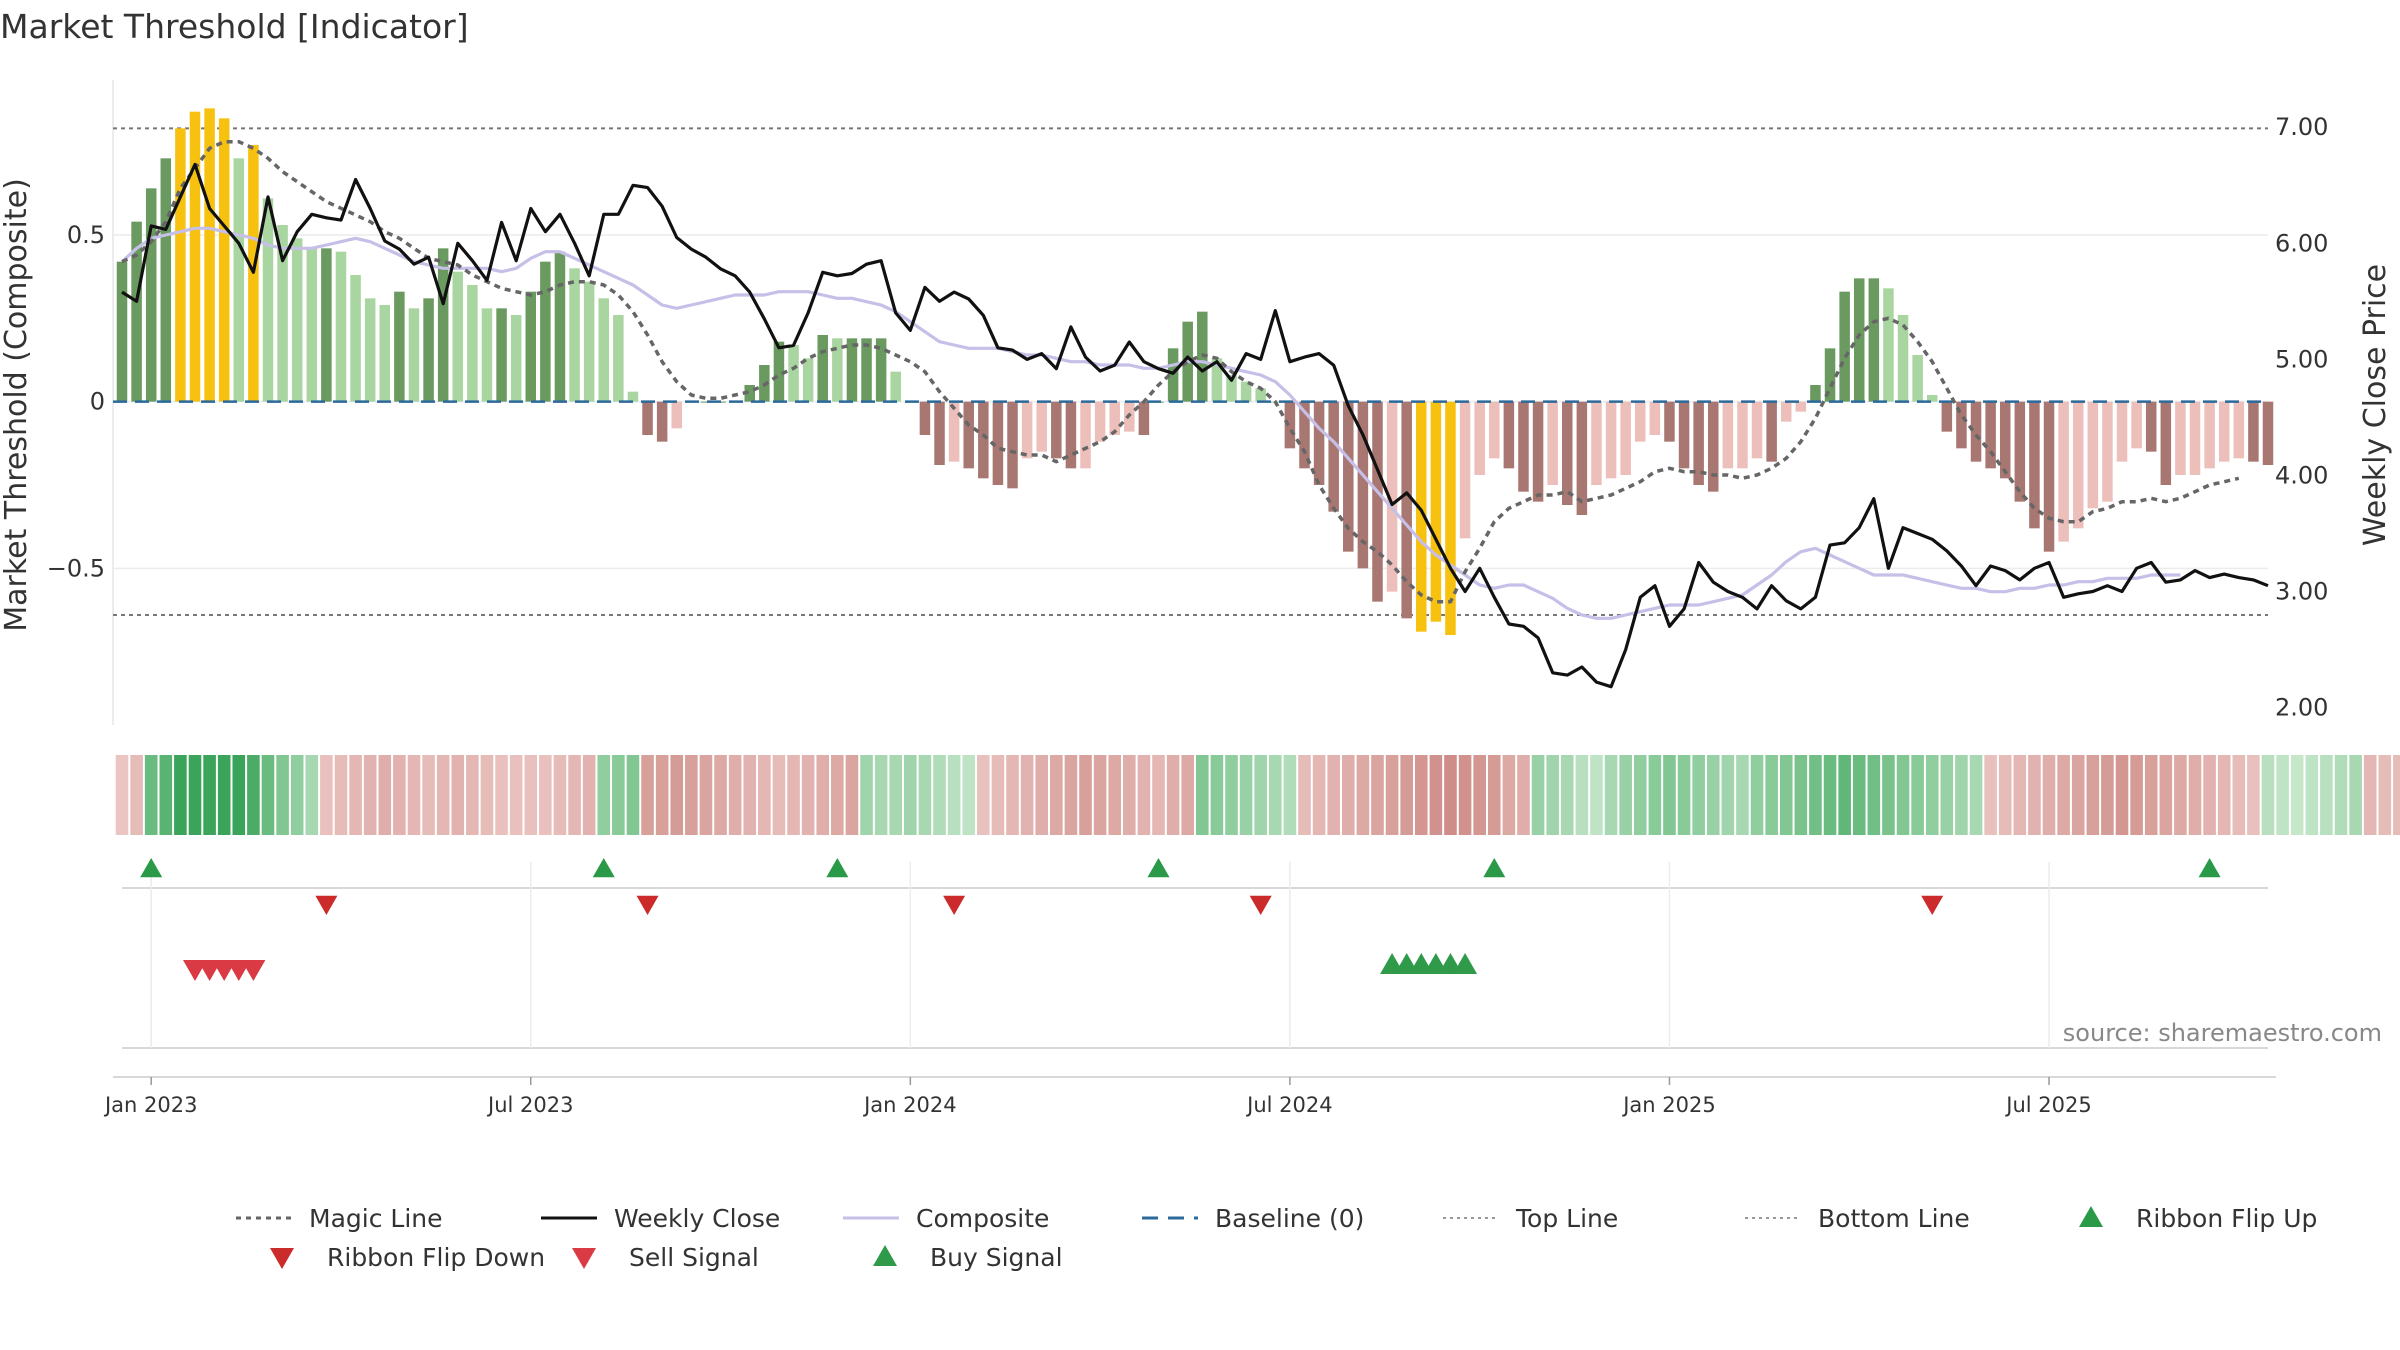  I want to click on ribbon-flip-down-marker, so click(1260, 905).